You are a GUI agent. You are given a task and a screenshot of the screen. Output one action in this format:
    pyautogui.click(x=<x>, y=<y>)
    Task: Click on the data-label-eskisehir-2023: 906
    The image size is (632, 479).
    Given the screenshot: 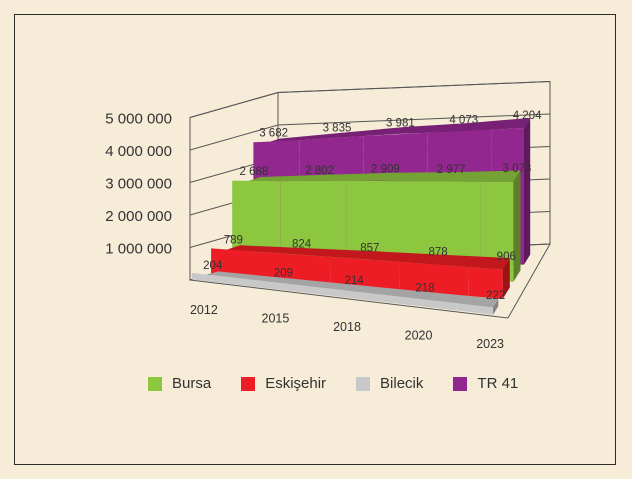 What is the action you would take?
    pyautogui.click(x=506, y=257)
    